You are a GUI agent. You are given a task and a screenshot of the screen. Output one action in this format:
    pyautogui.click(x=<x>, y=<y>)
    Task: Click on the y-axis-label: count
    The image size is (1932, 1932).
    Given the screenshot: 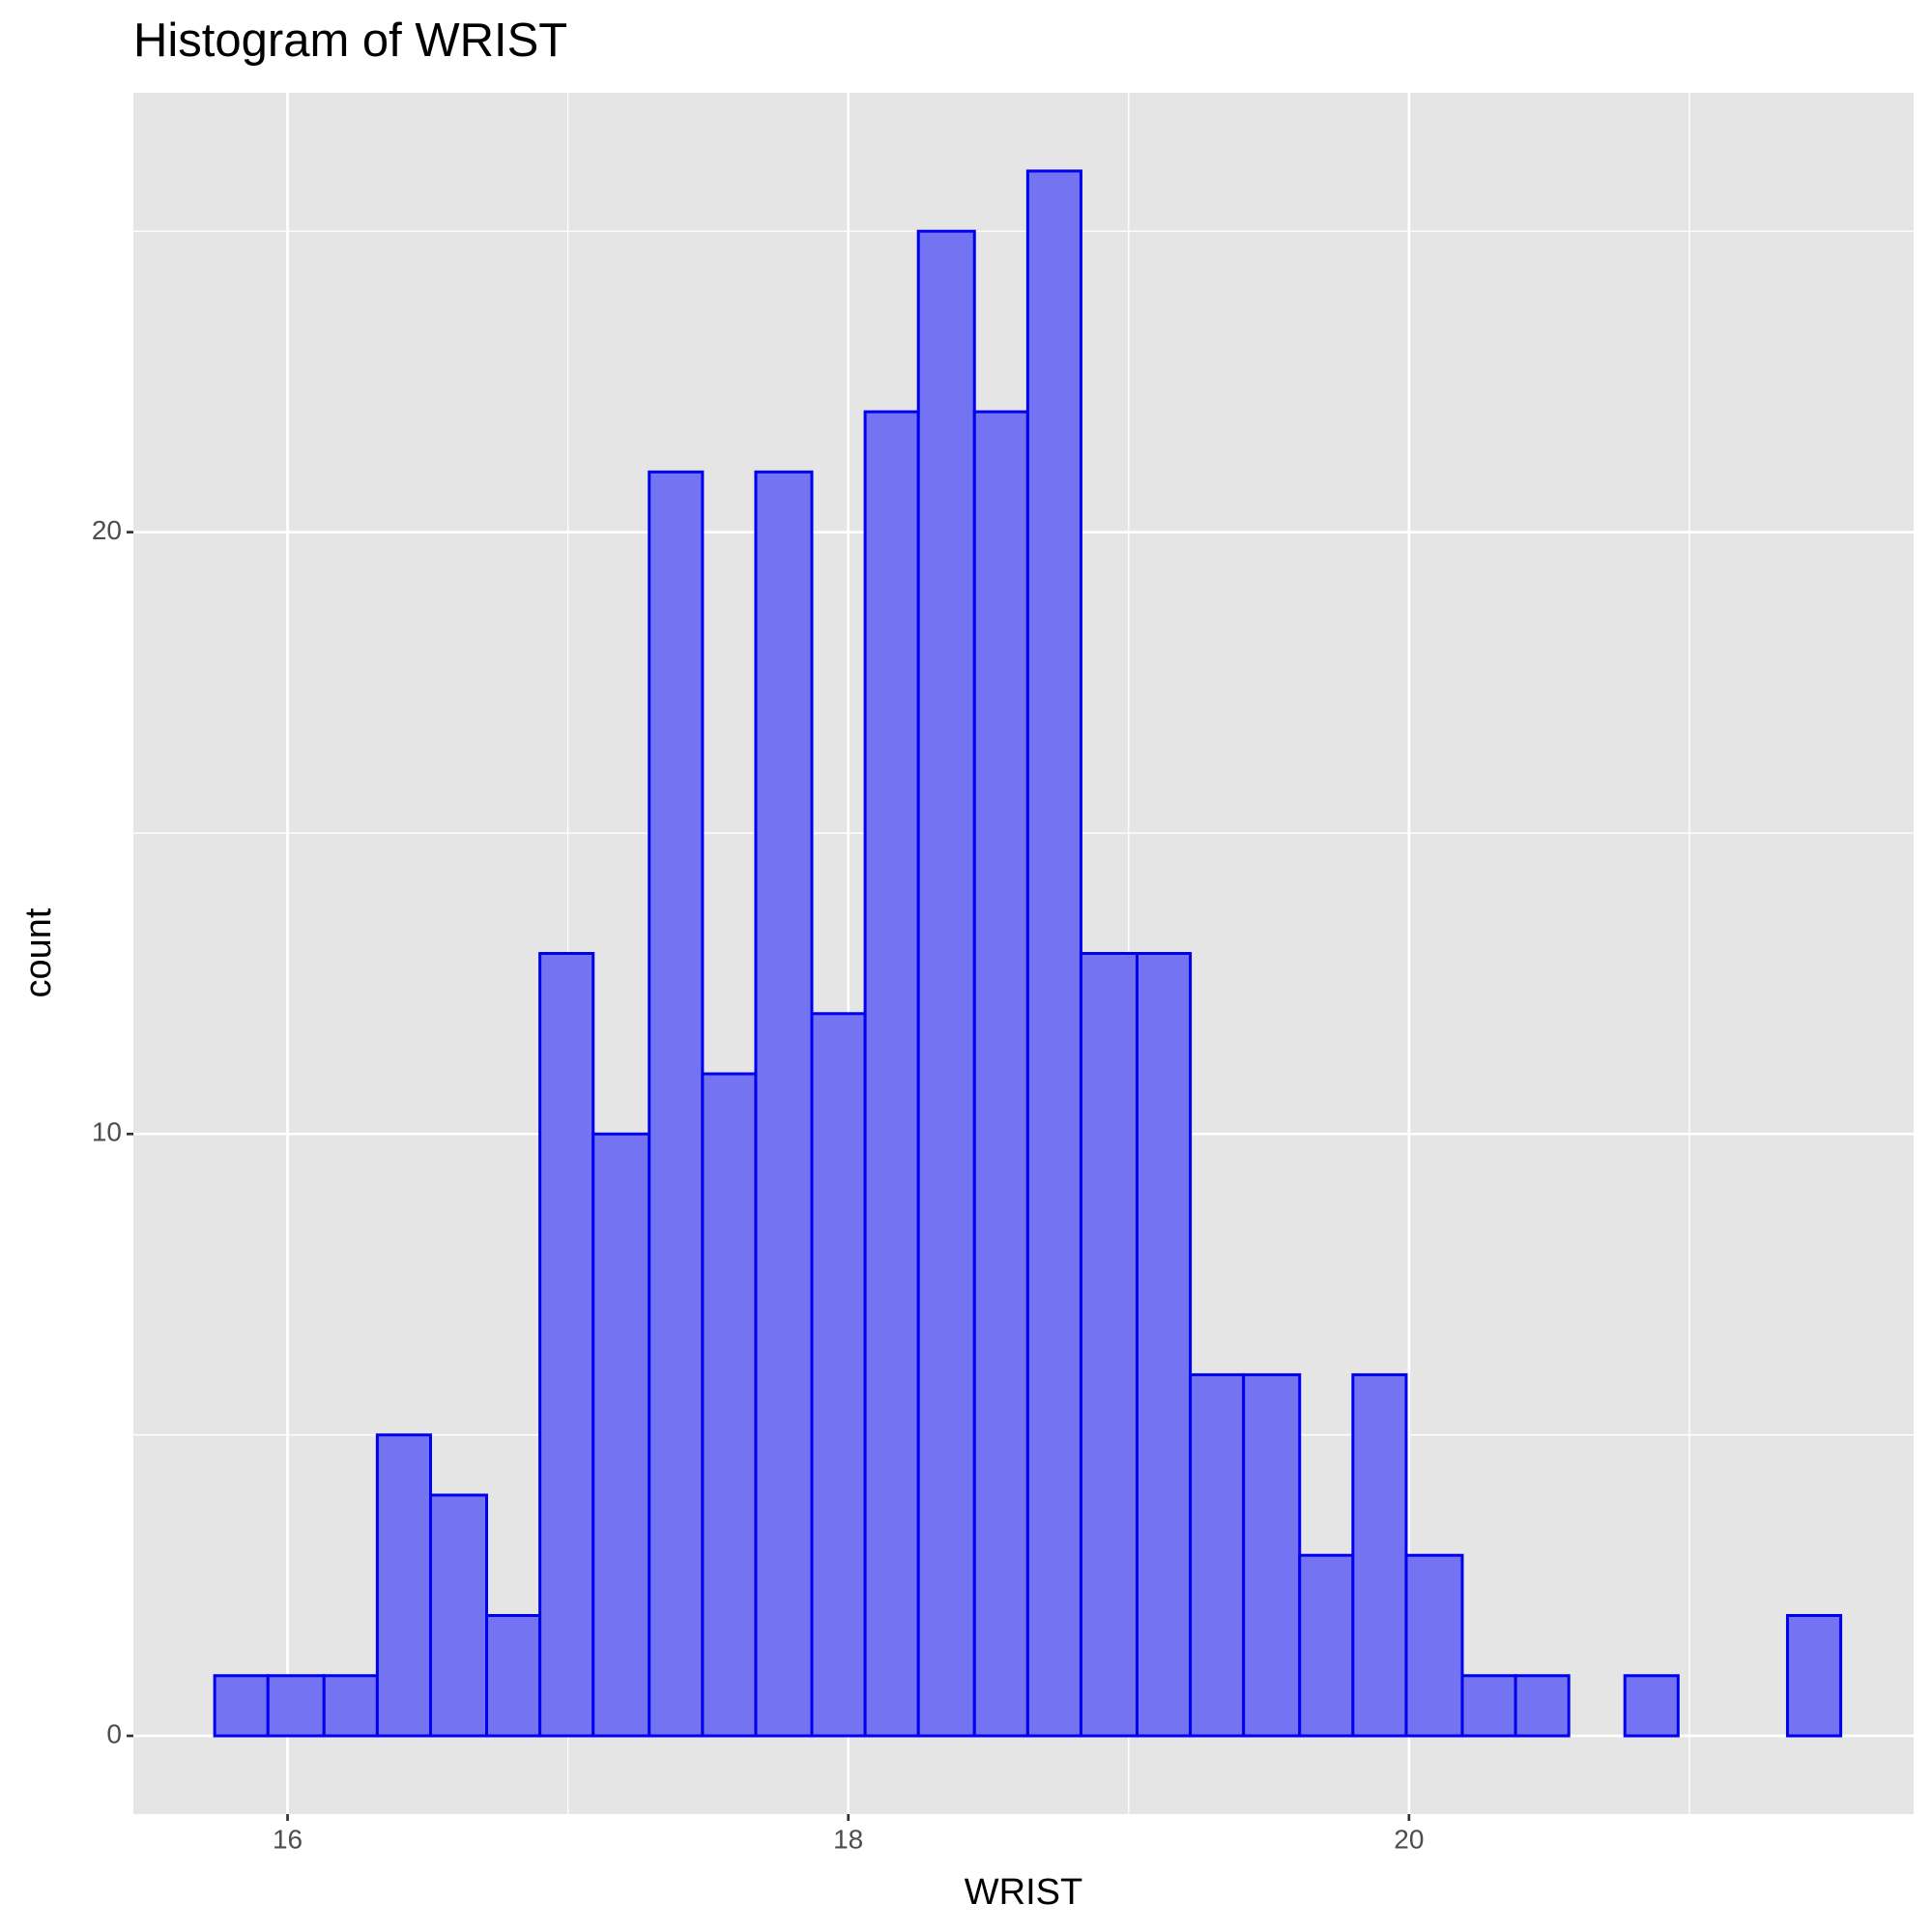 What is the action you would take?
    pyautogui.click(x=38, y=952)
    